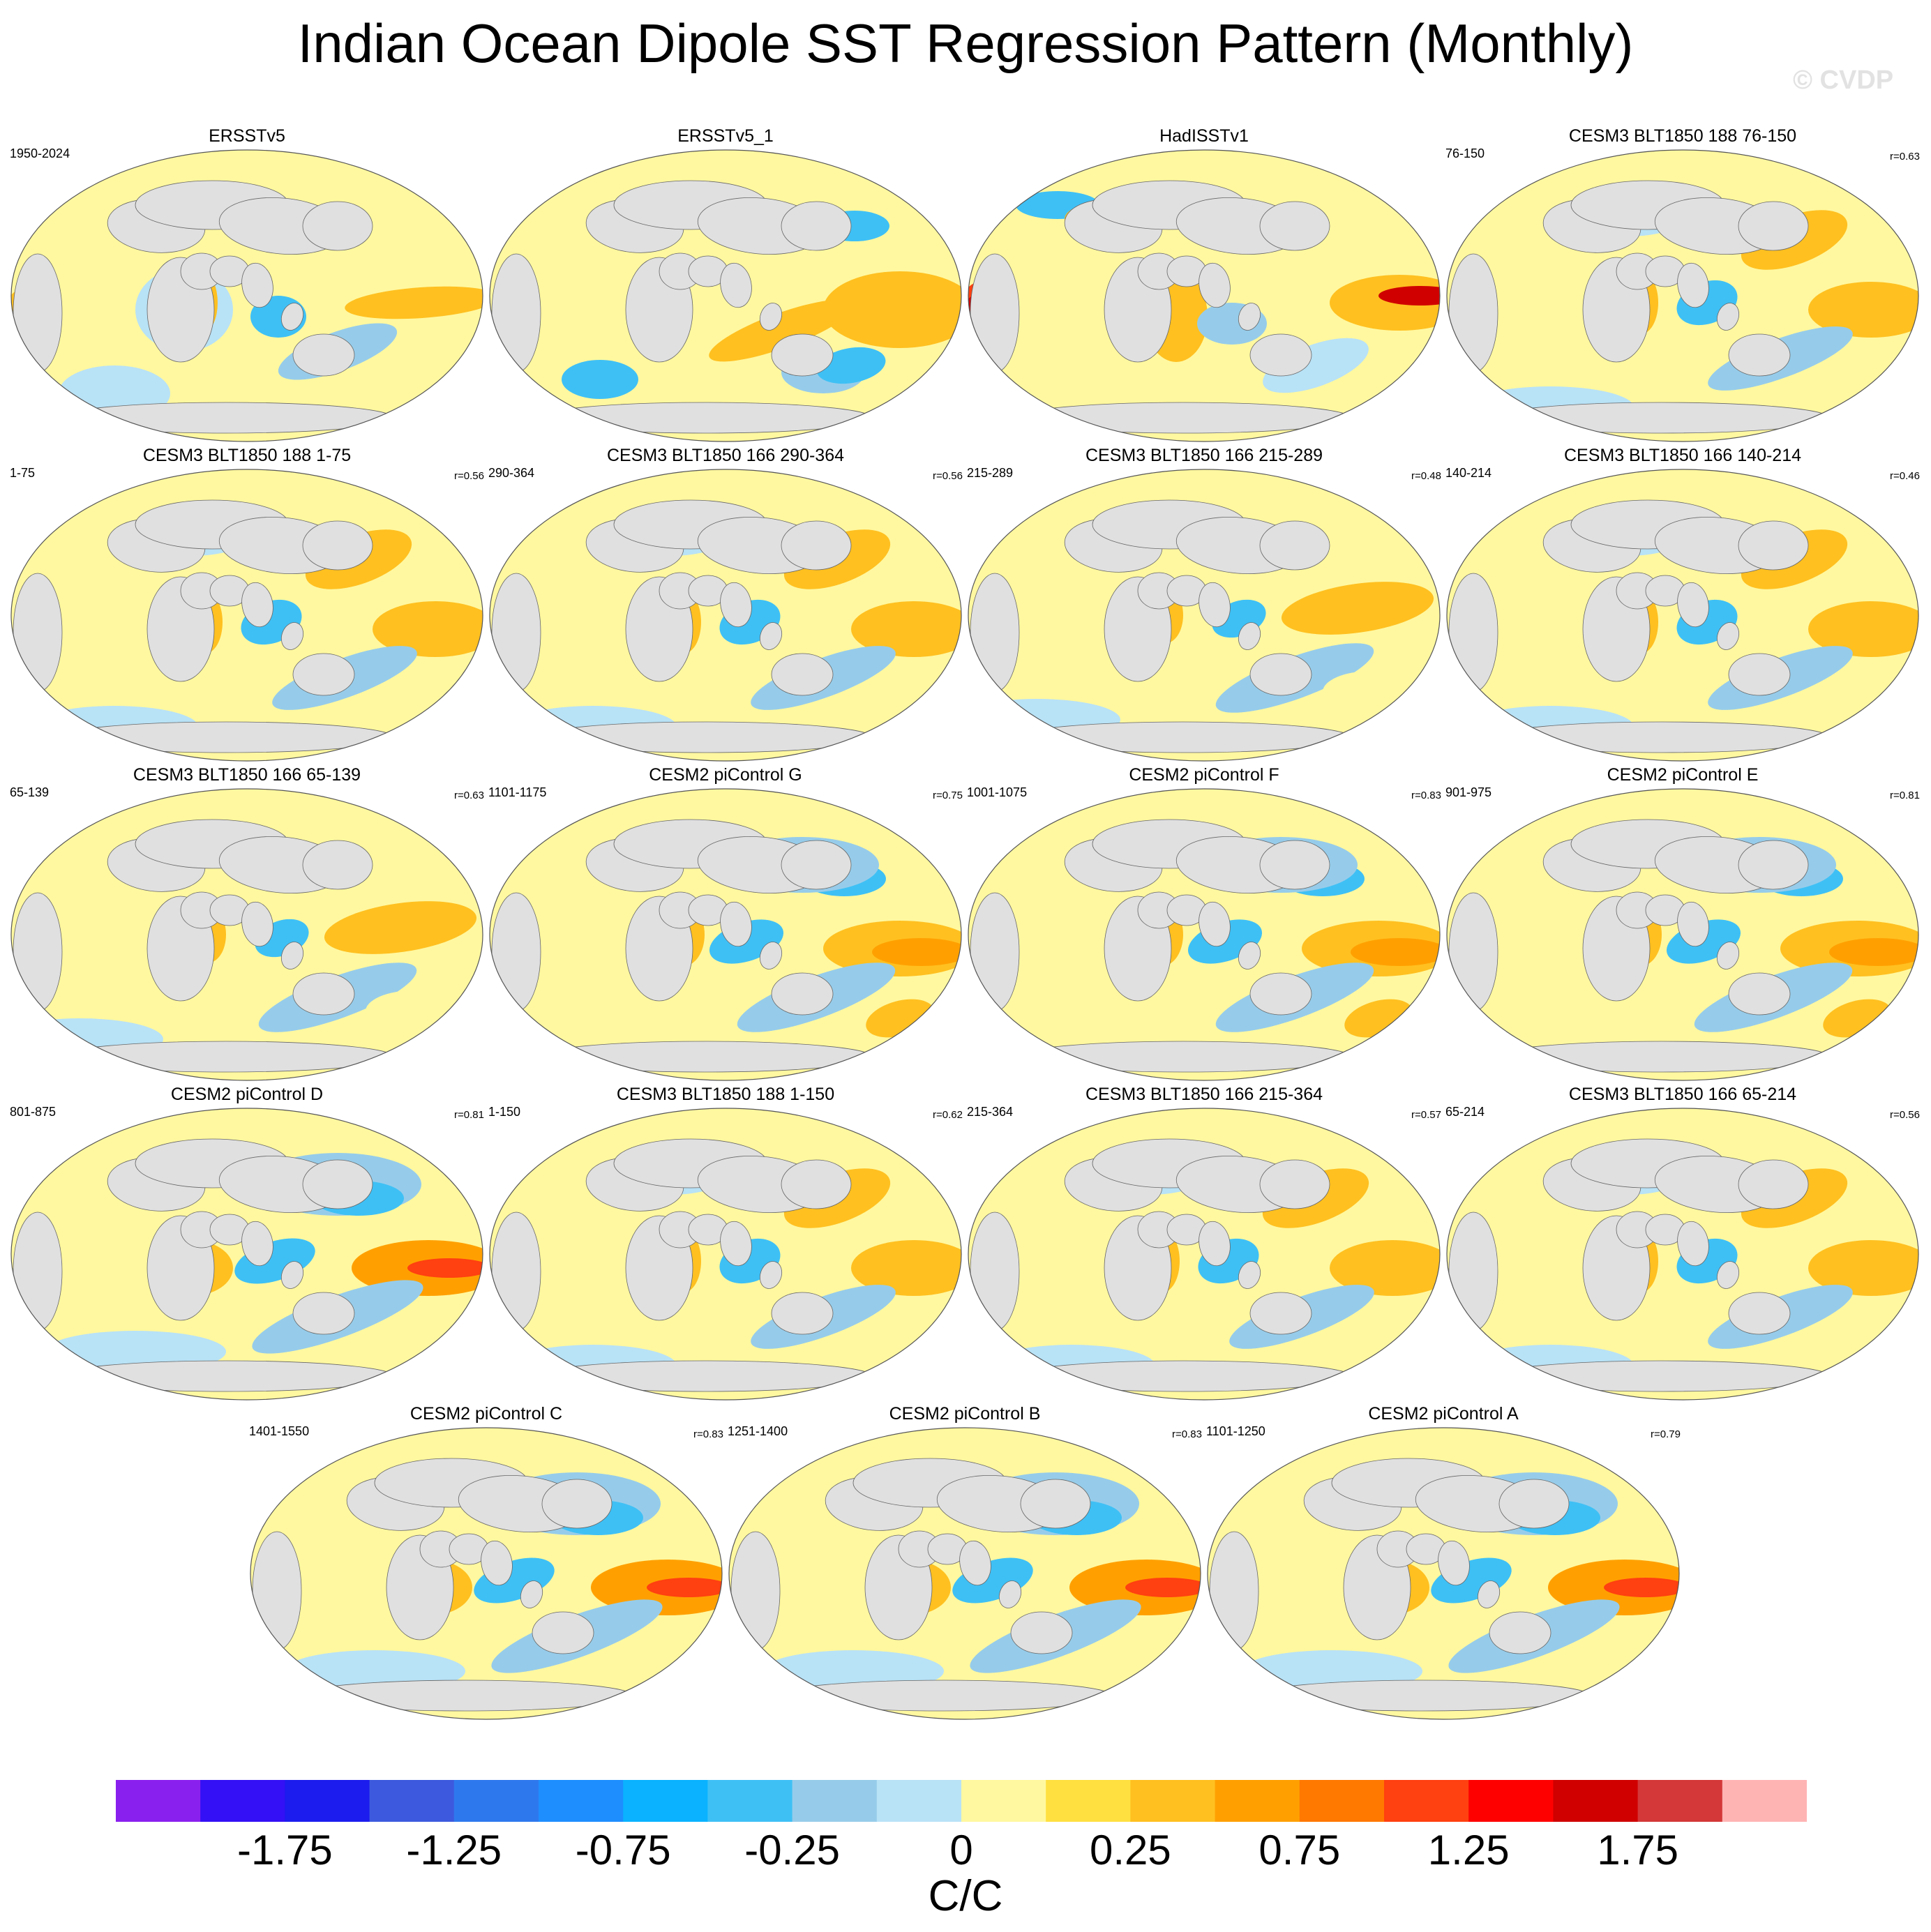 This screenshot has height=1932, width=1931. Describe the element at coordinates (1204, 1243) in the screenshot. I see `map-panel: CESM3 BLT1850 166 215-364 215-364 r=0.57` at that location.